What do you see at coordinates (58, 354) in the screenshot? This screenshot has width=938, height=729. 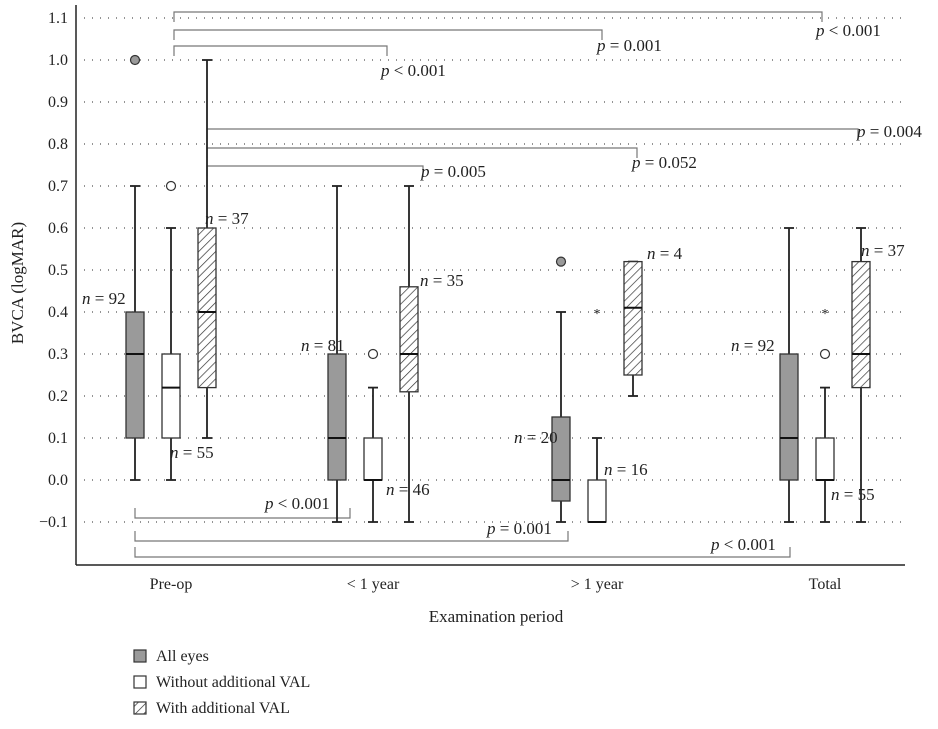 I see `y-tick-label: 0.3` at bounding box center [58, 354].